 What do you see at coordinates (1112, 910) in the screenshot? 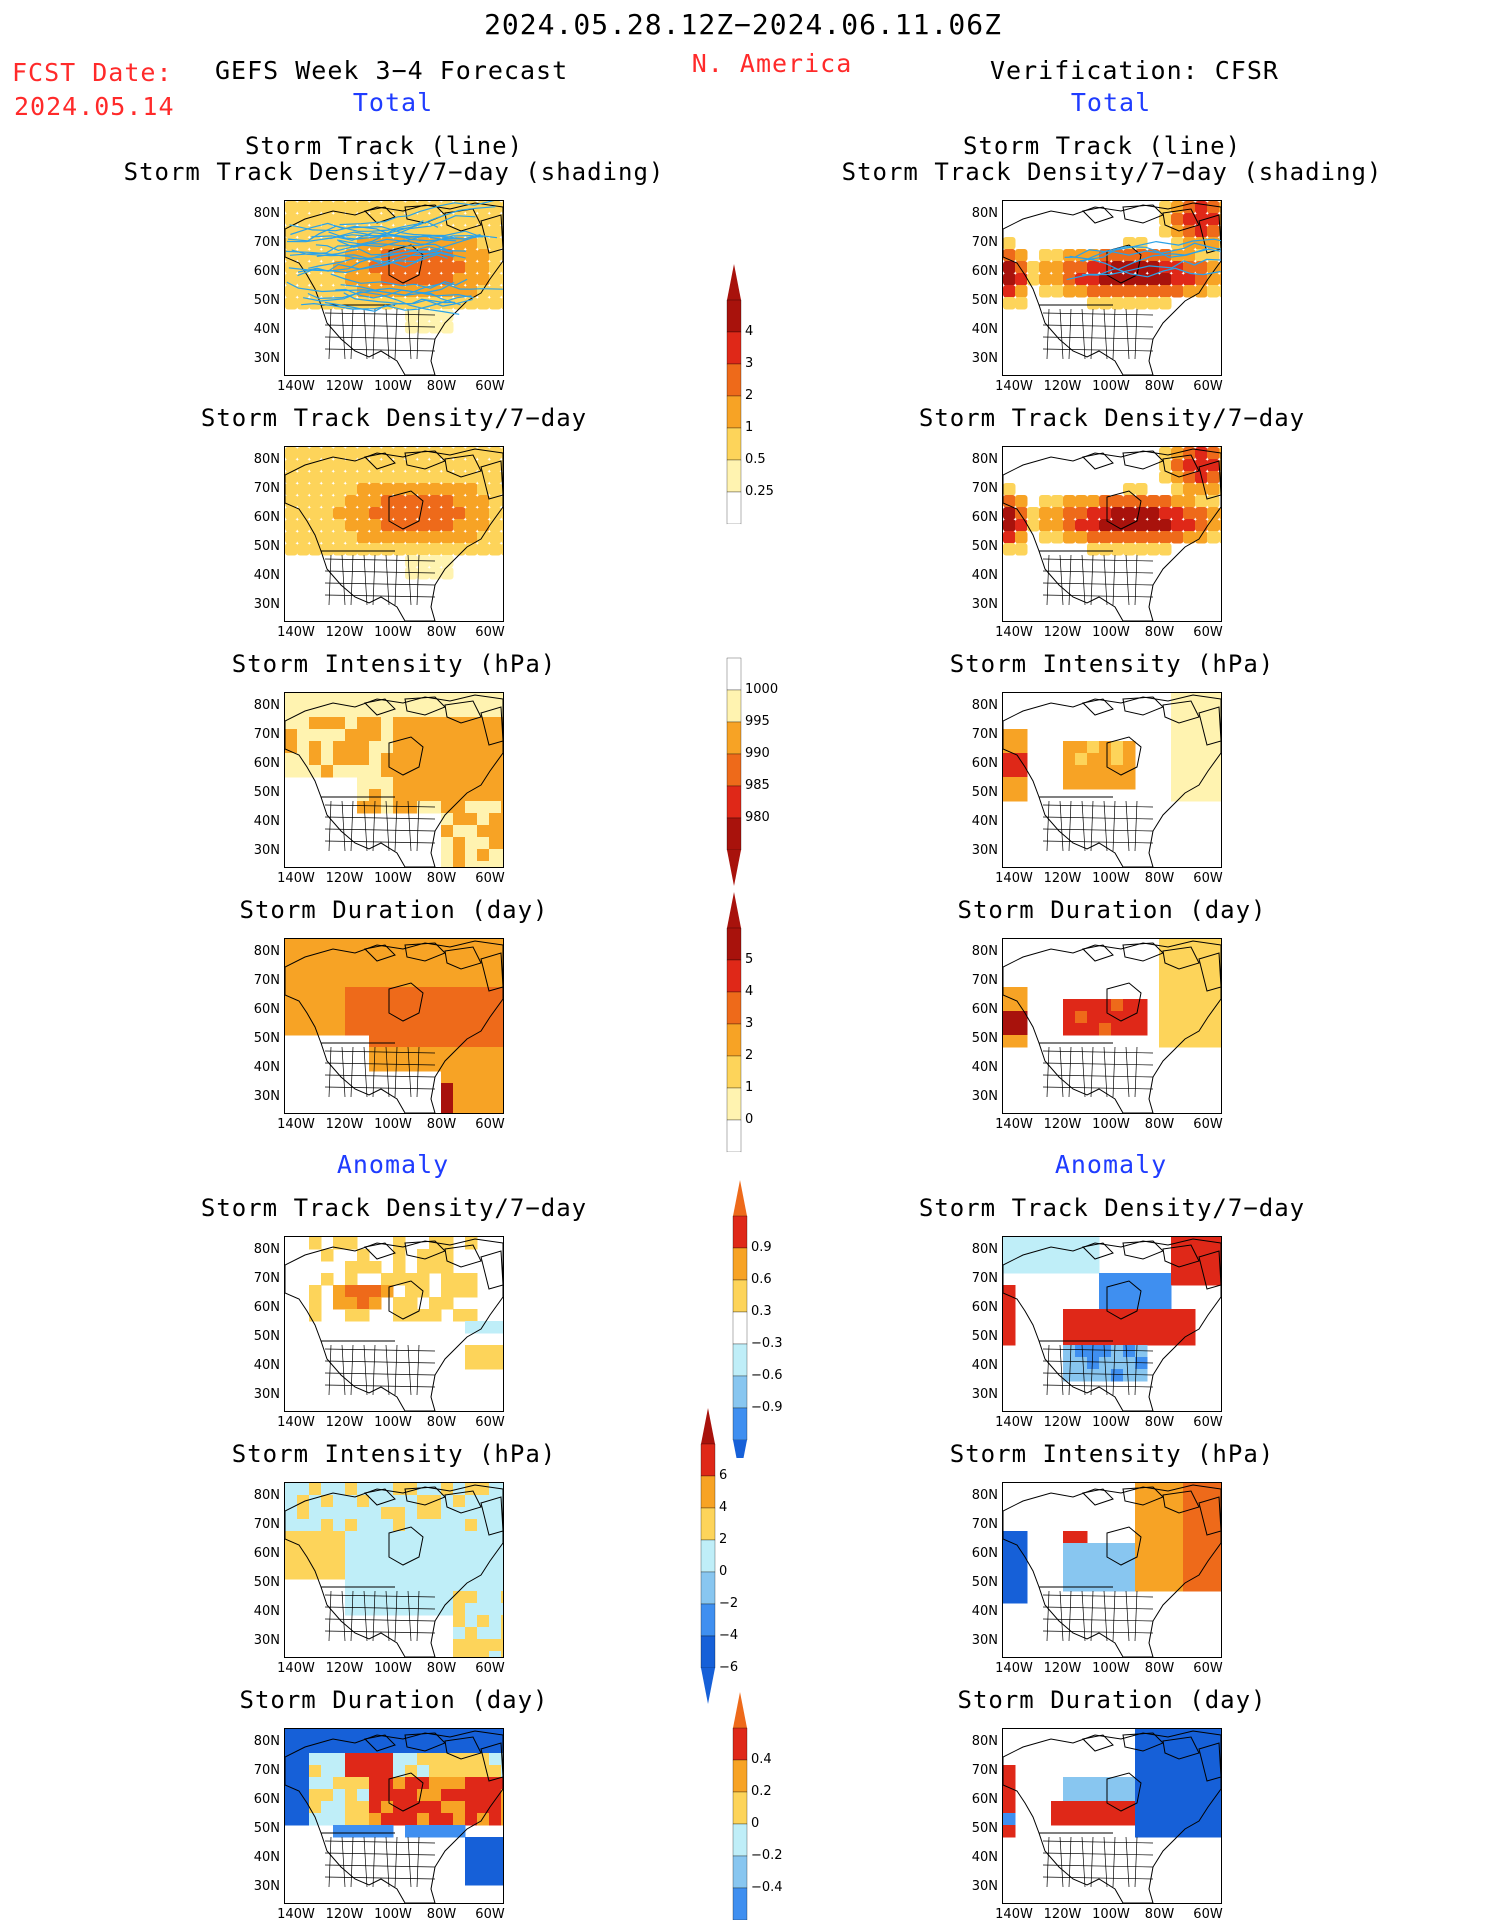
I see `title-duration-right: Storm Duration (day)` at bounding box center [1112, 910].